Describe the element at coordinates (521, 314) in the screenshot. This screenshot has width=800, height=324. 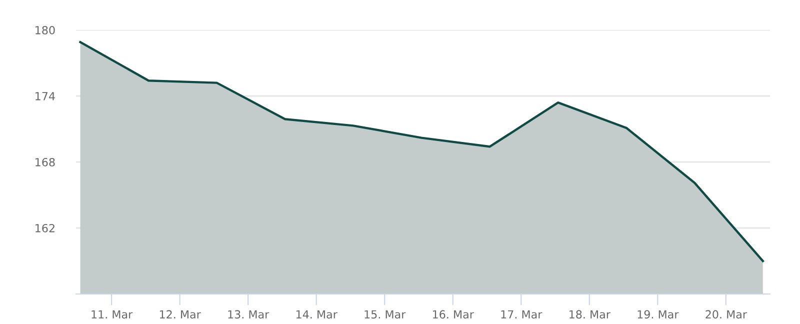
I see `x-tick-label: 17. Mar` at that location.